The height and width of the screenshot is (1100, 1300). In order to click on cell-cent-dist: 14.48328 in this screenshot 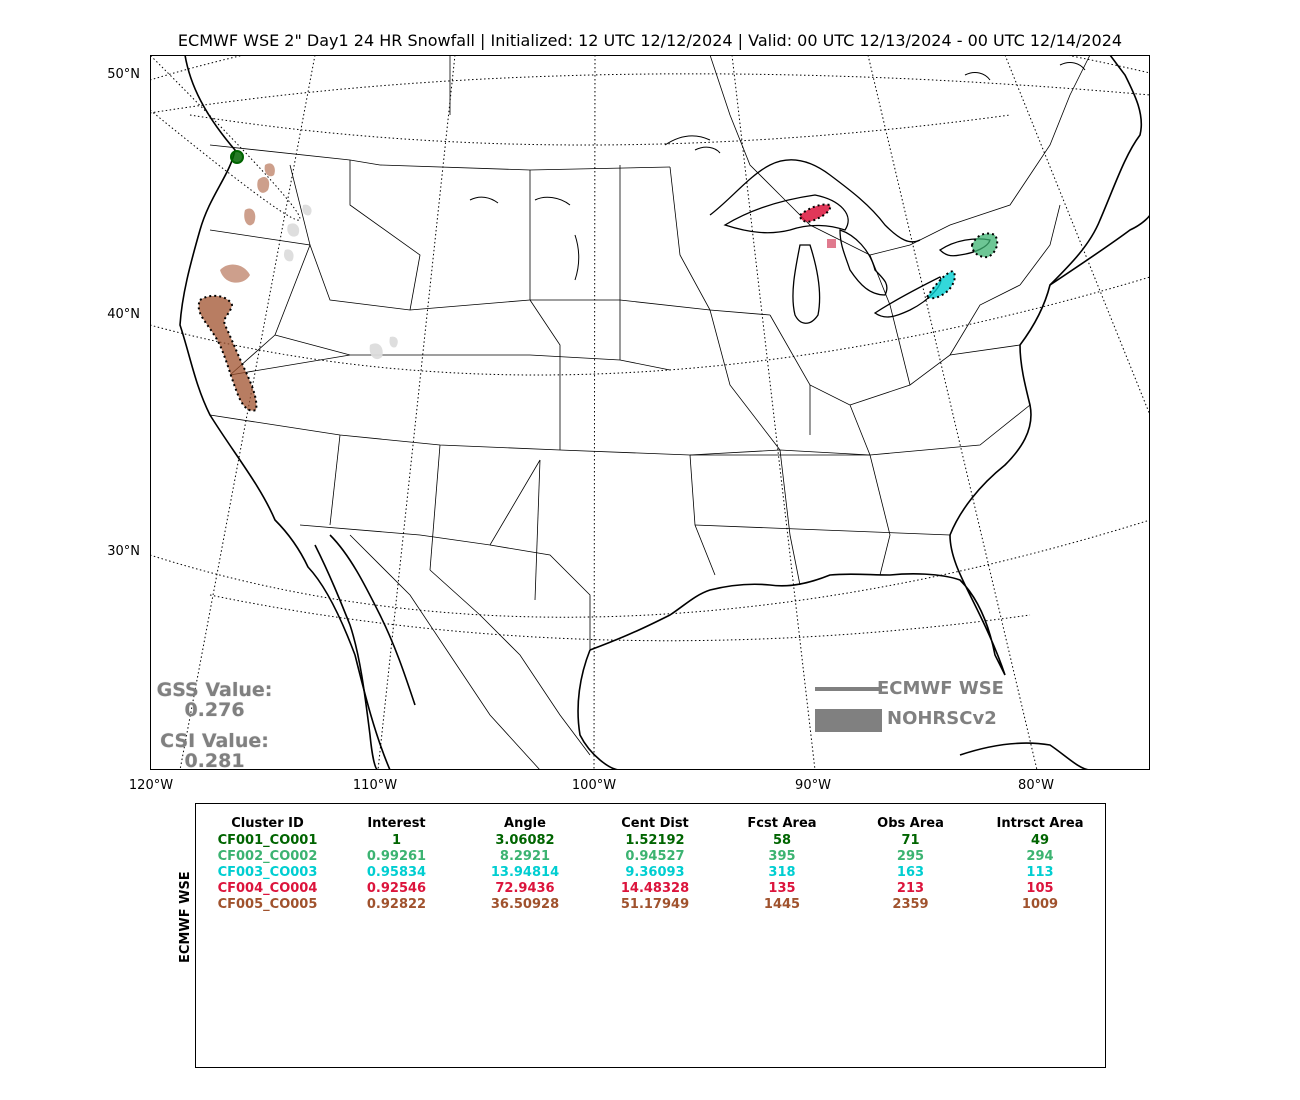, I will do `click(655, 888)`.